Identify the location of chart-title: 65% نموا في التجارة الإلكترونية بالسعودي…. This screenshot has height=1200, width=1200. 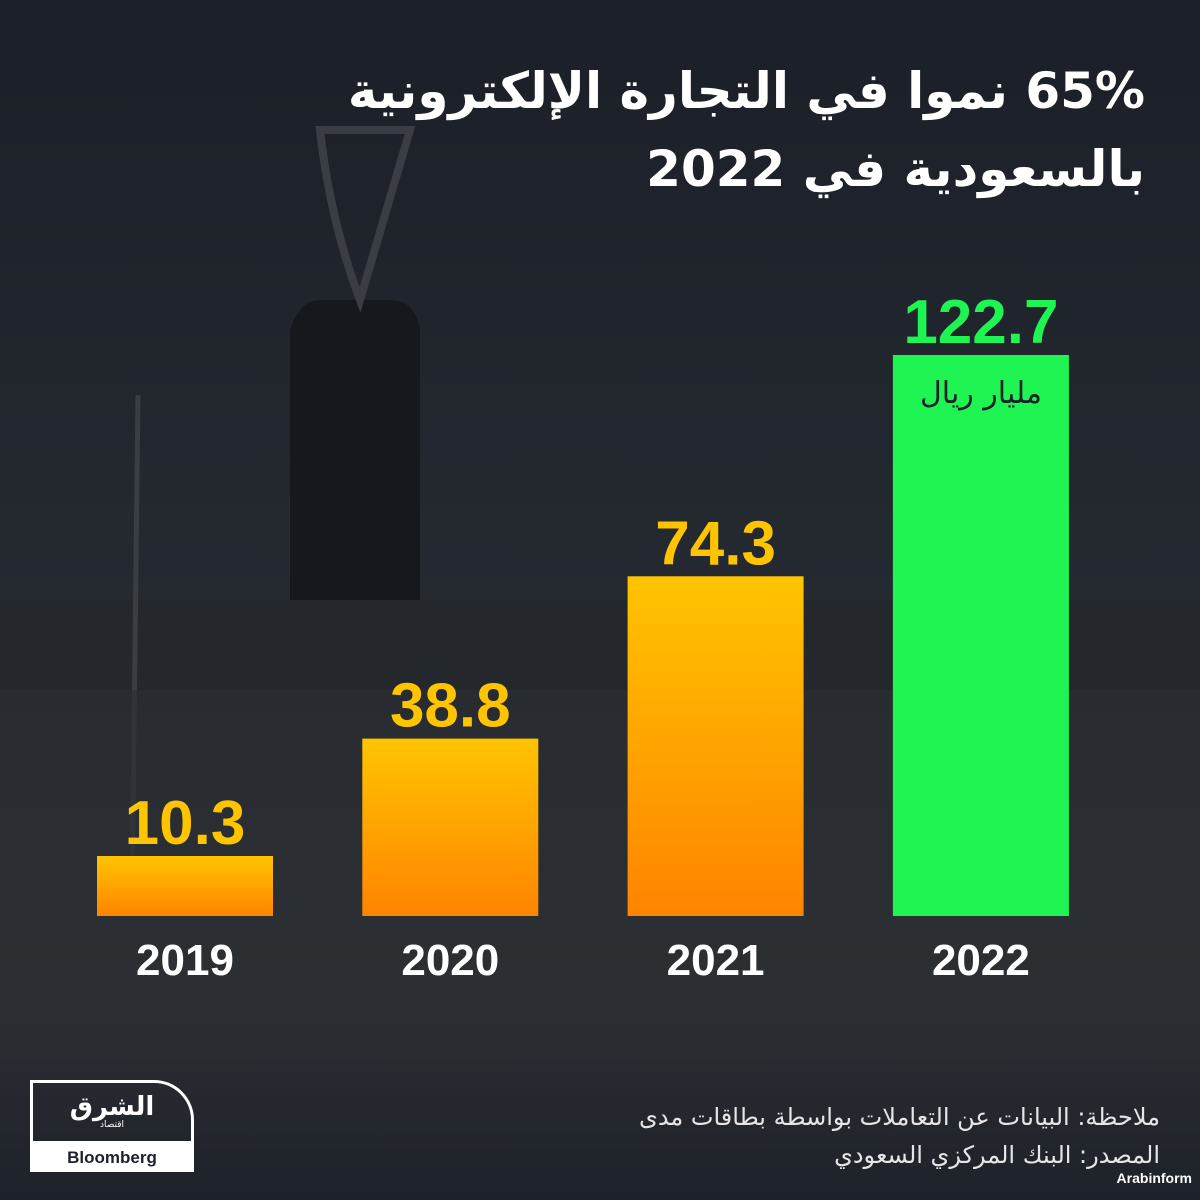
(746, 130).